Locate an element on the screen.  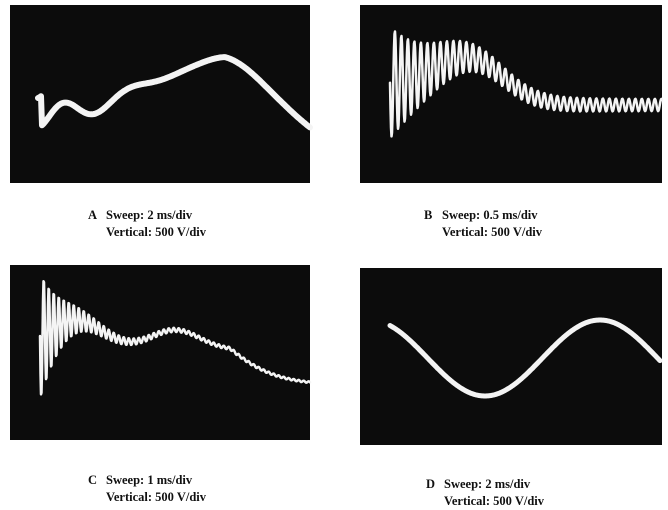
panel-letter: C is located at coordinates (93, 480).